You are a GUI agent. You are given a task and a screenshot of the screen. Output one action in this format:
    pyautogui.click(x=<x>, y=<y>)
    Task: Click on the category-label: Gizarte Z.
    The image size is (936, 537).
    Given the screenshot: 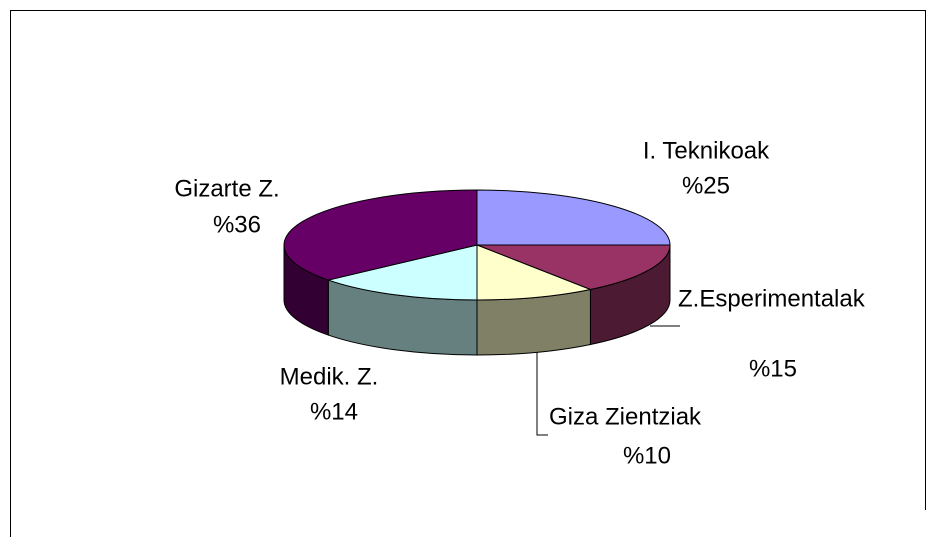 What is the action you would take?
    pyautogui.click(x=226, y=188)
    